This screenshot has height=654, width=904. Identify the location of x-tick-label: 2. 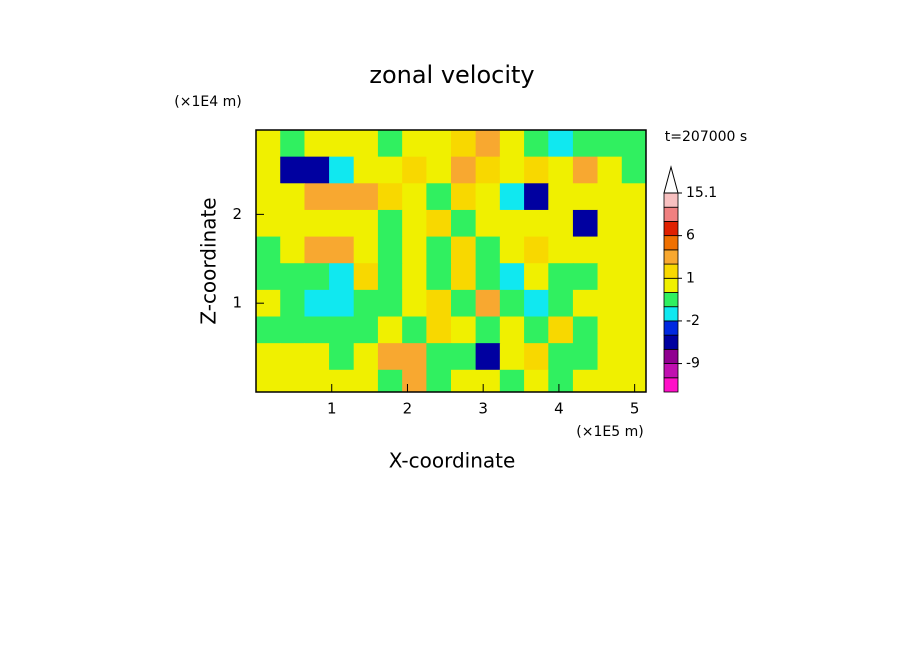
(408, 409).